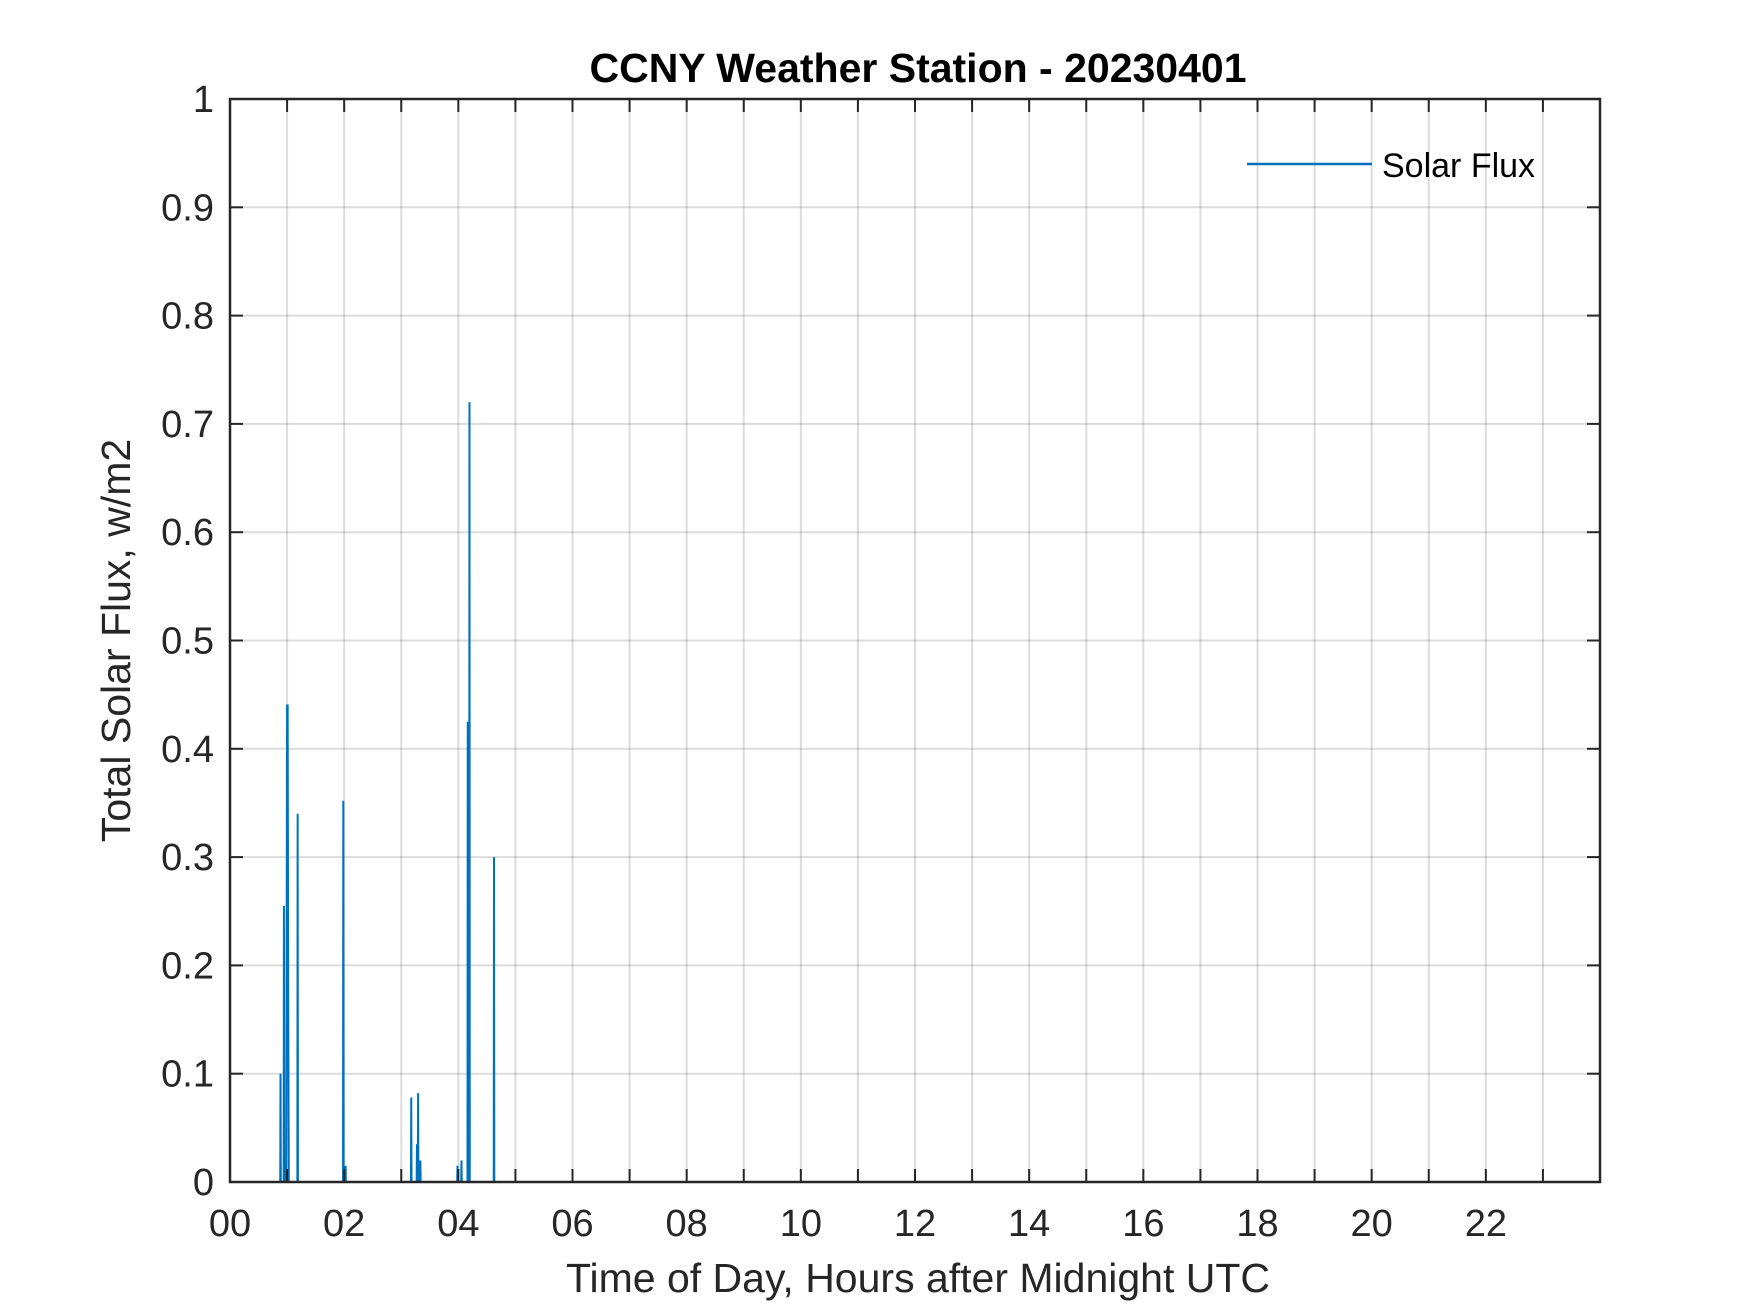  I want to click on x-tick-label: 14, so click(1029, 1224).